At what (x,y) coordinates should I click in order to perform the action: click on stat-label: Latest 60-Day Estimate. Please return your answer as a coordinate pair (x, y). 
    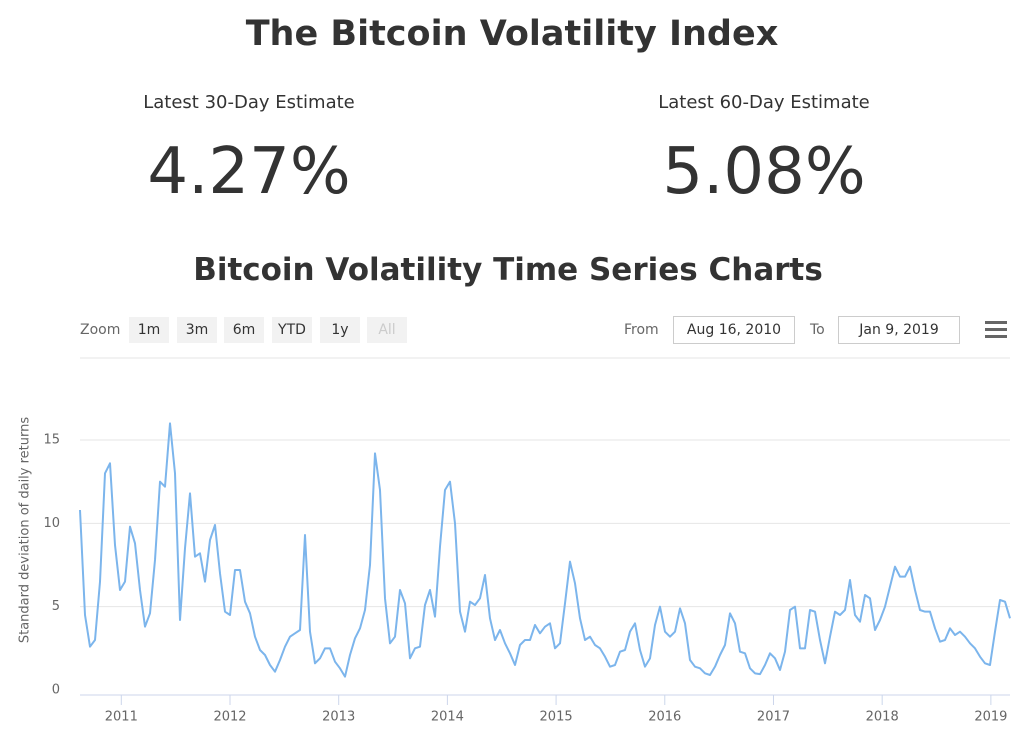
    Looking at the image, I should click on (764, 102).